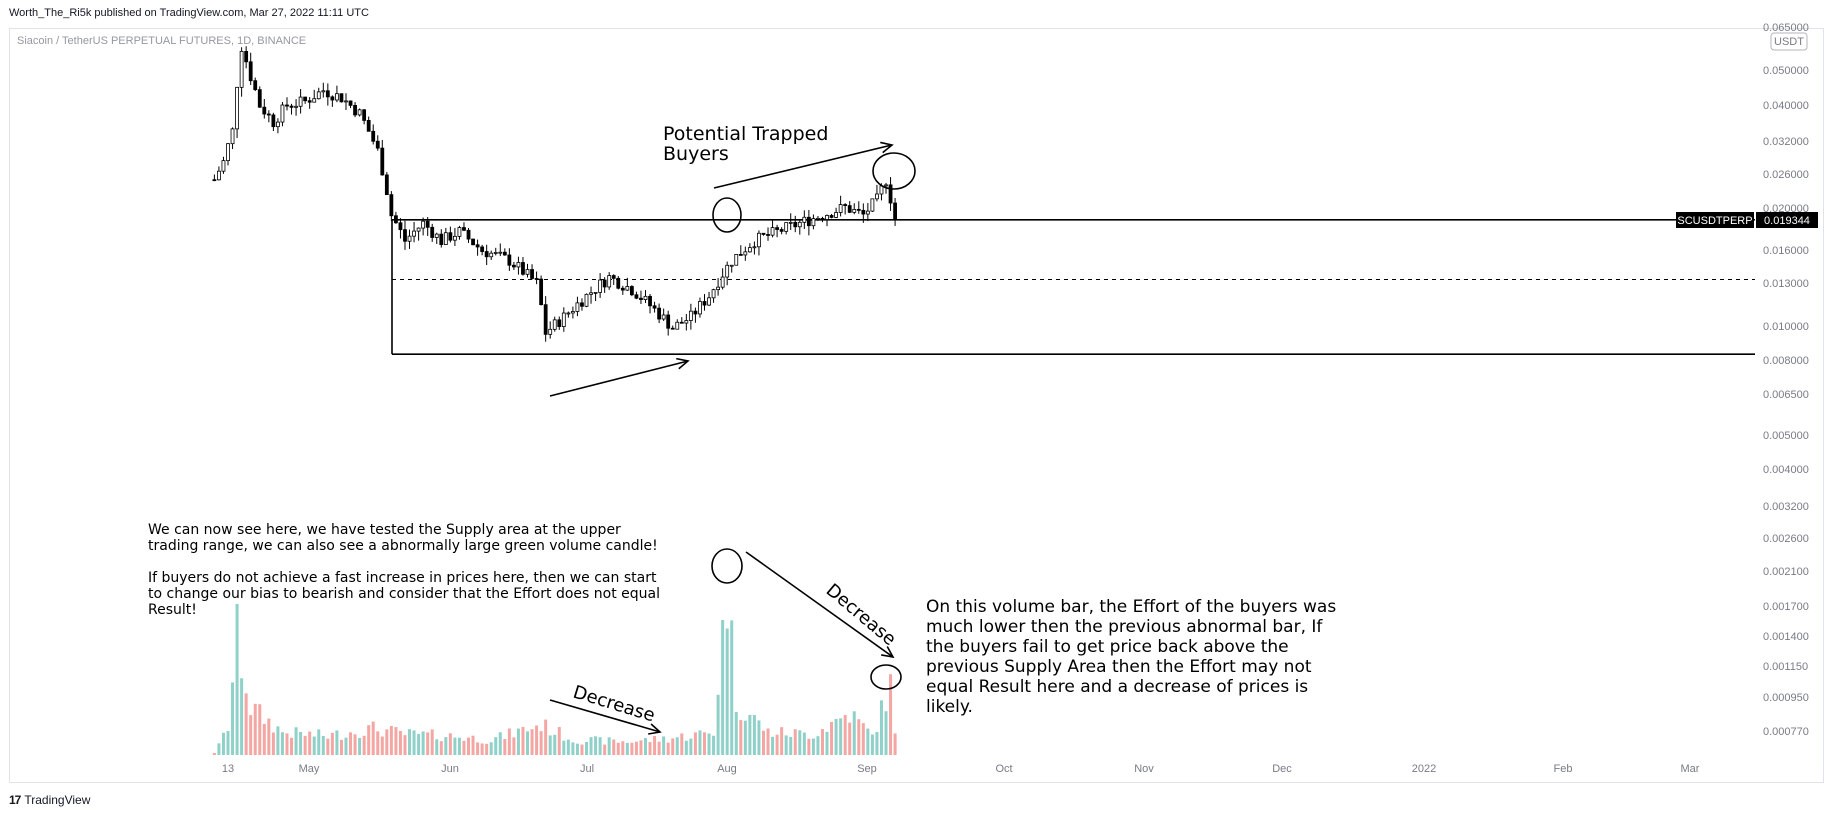 The height and width of the screenshot is (818, 1834). Describe the element at coordinates (614, 704) in the screenshot. I see `decrease-label-1: Decrease` at that location.